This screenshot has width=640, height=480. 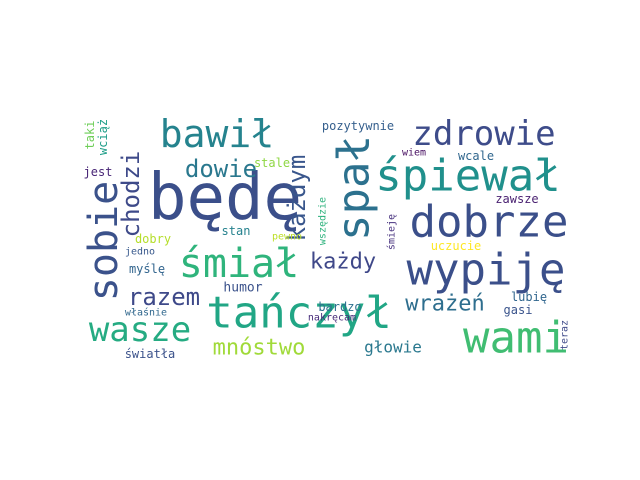 What do you see at coordinates (467, 176) in the screenshot?
I see `cloud-word: śpiewał` at bounding box center [467, 176].